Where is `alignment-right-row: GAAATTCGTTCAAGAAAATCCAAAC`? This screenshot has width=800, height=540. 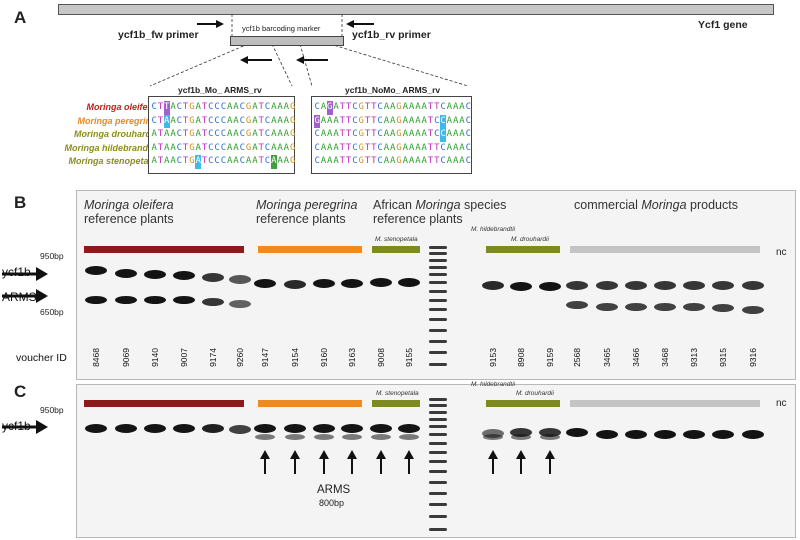
alignment-right-row: GAAATTCGTTCAAGAAAATCCAAAC is located at coordinates (392, 121).